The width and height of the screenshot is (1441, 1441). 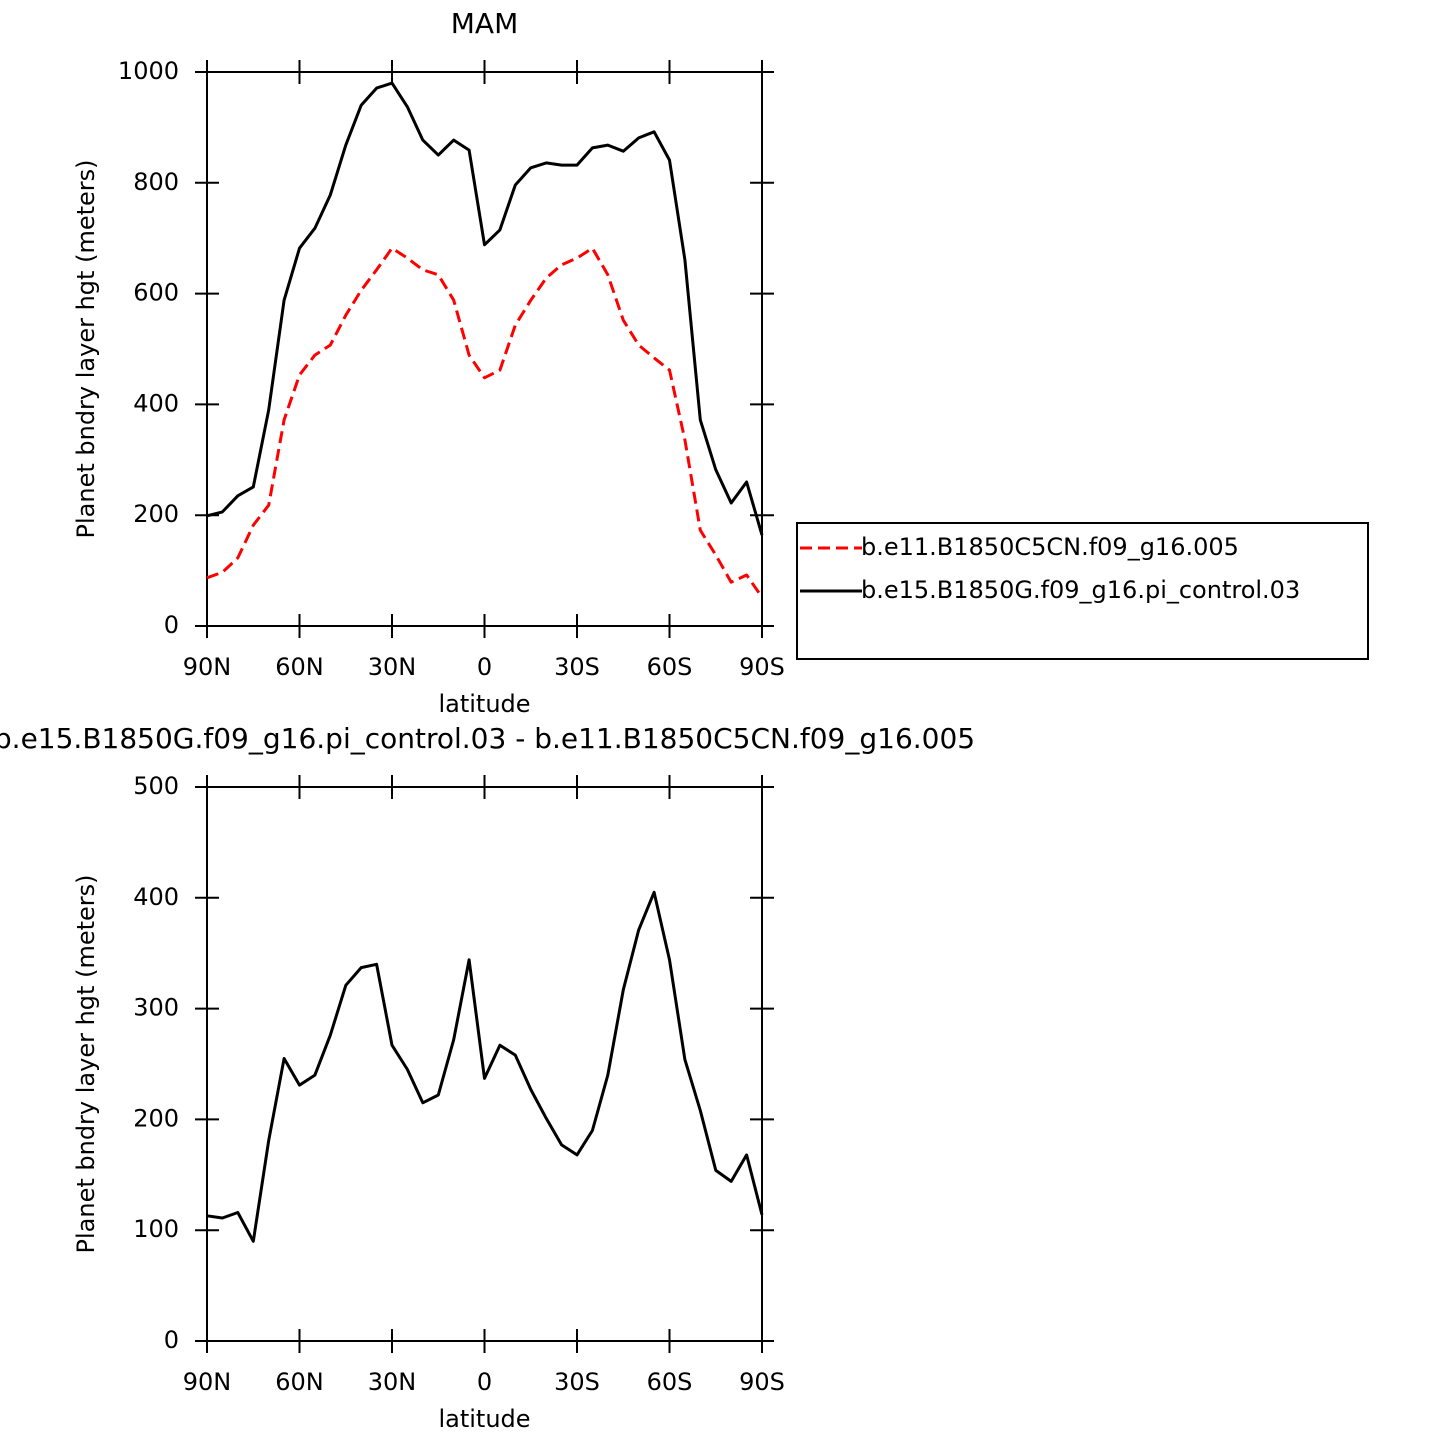 I want to click on legend-label: b.e15.B1850G.f09_g16.pi_control.03, so click(x=1080, y=590).